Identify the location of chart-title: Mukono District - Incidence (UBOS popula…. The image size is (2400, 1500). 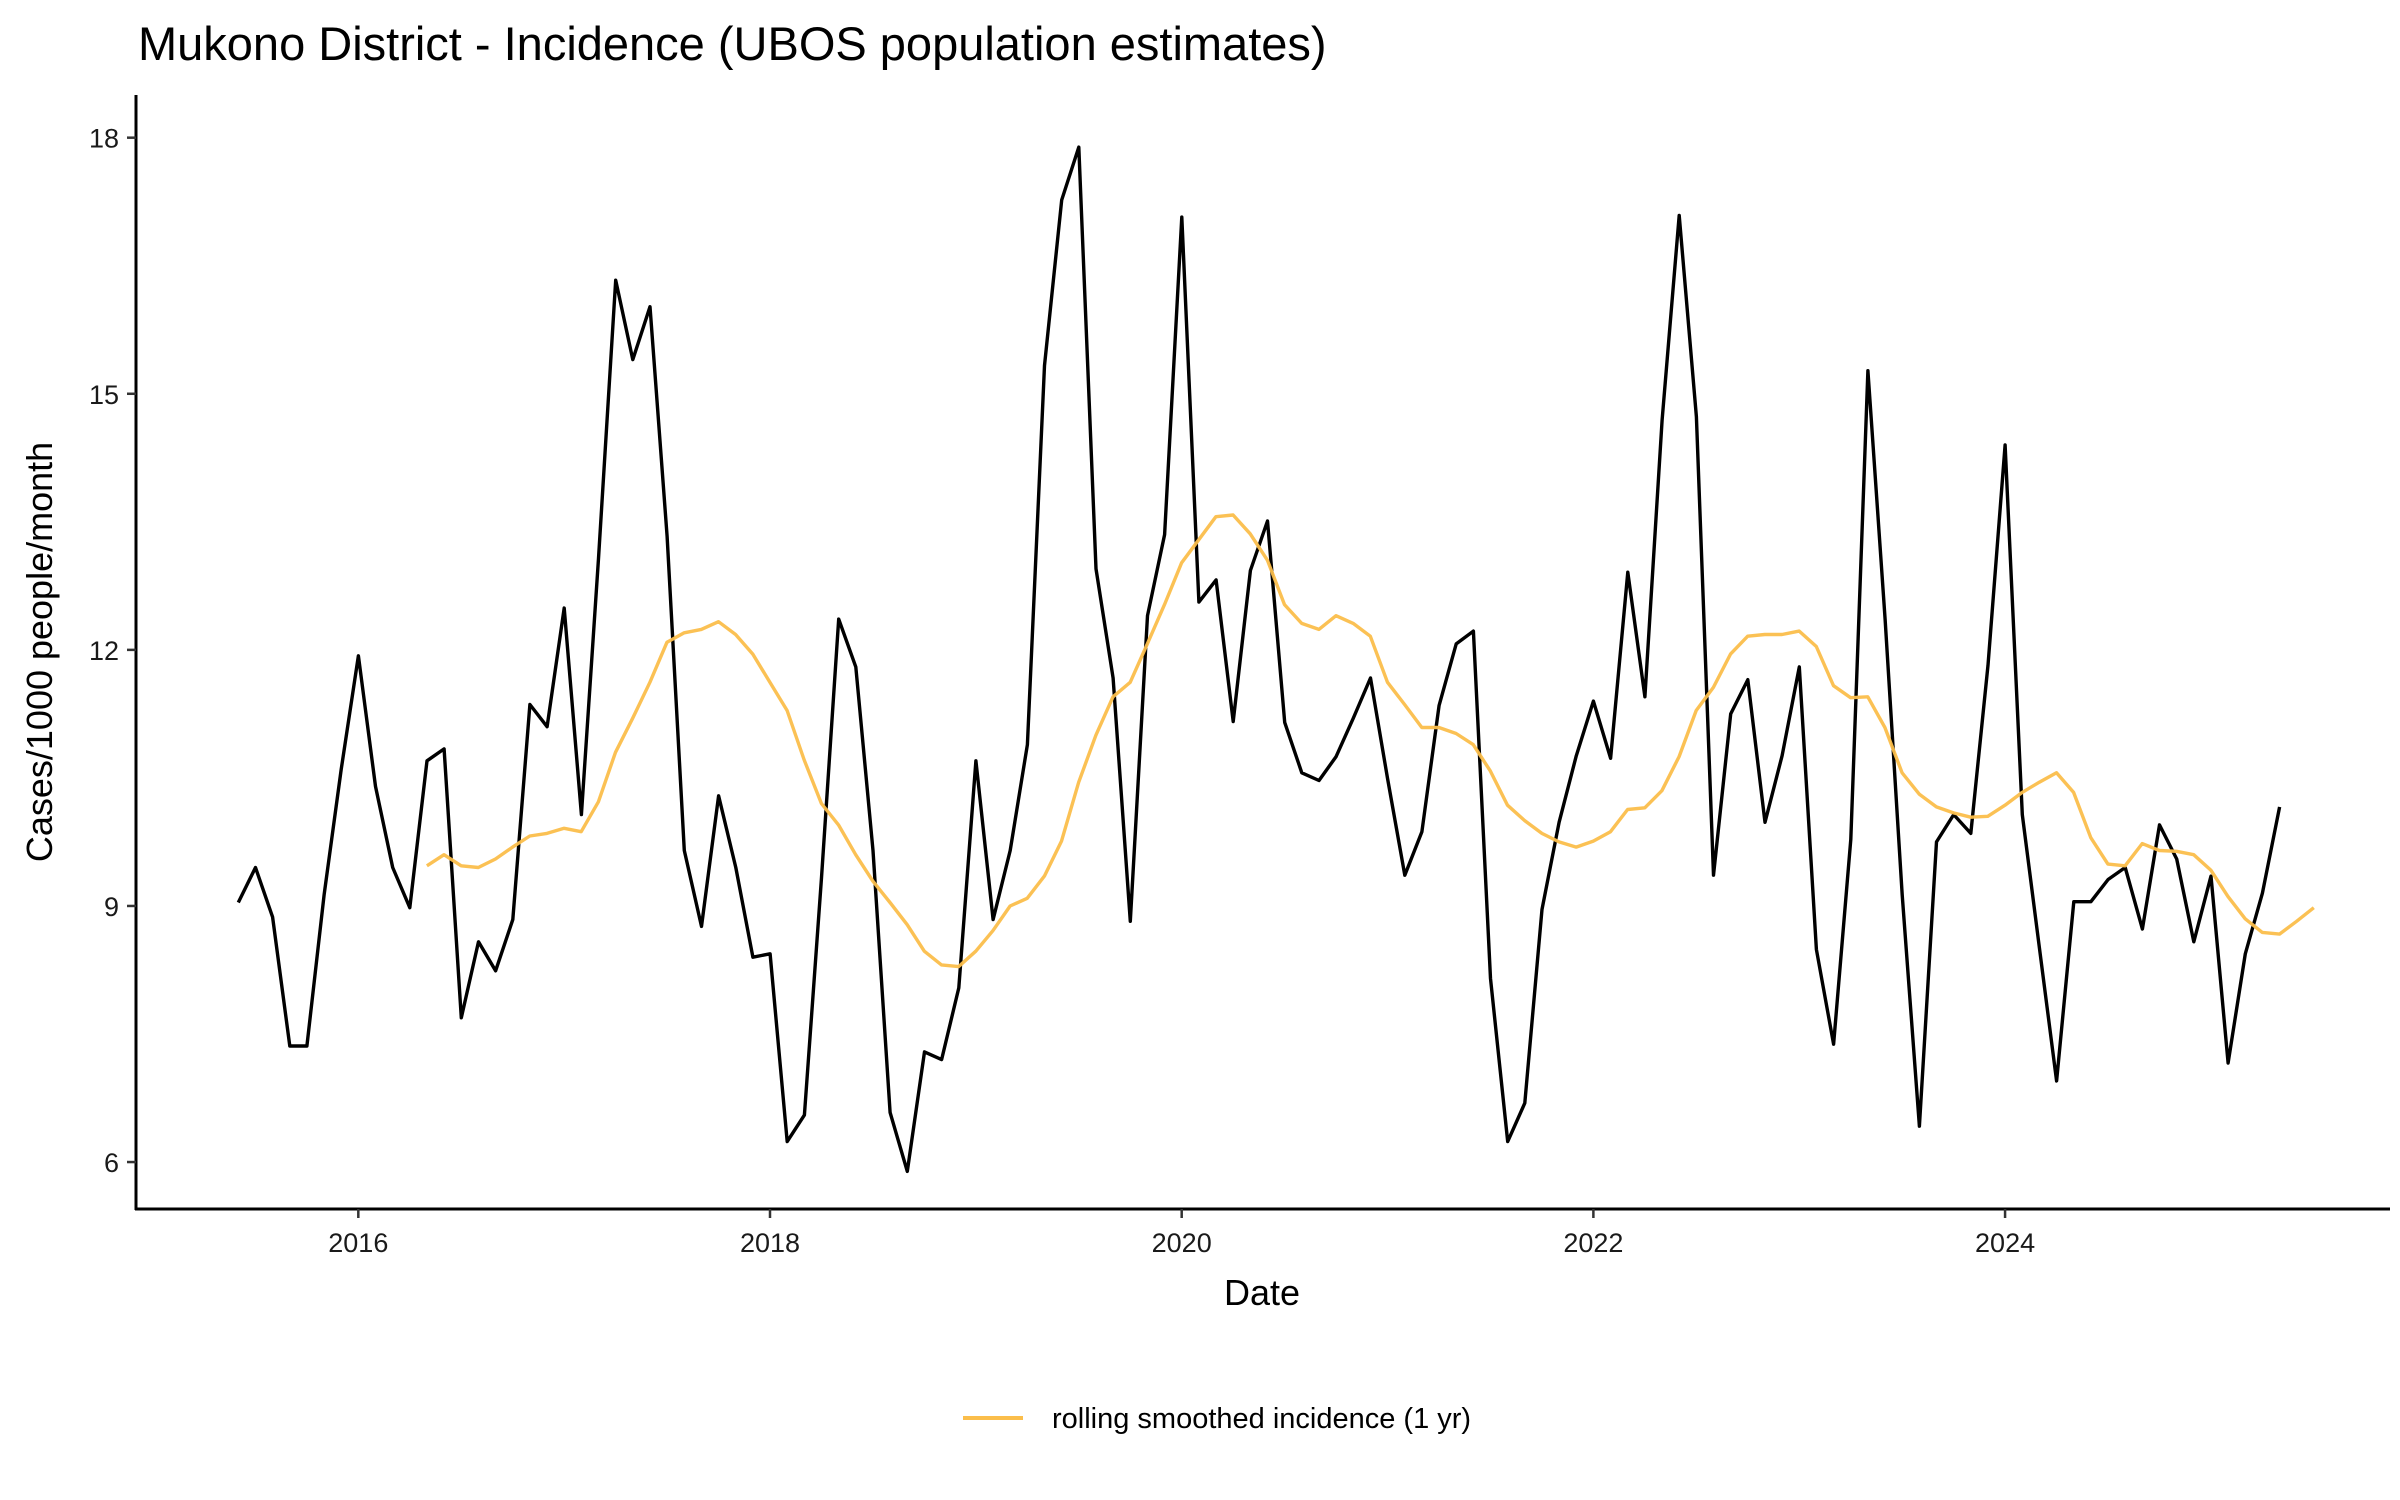
(732, 43).